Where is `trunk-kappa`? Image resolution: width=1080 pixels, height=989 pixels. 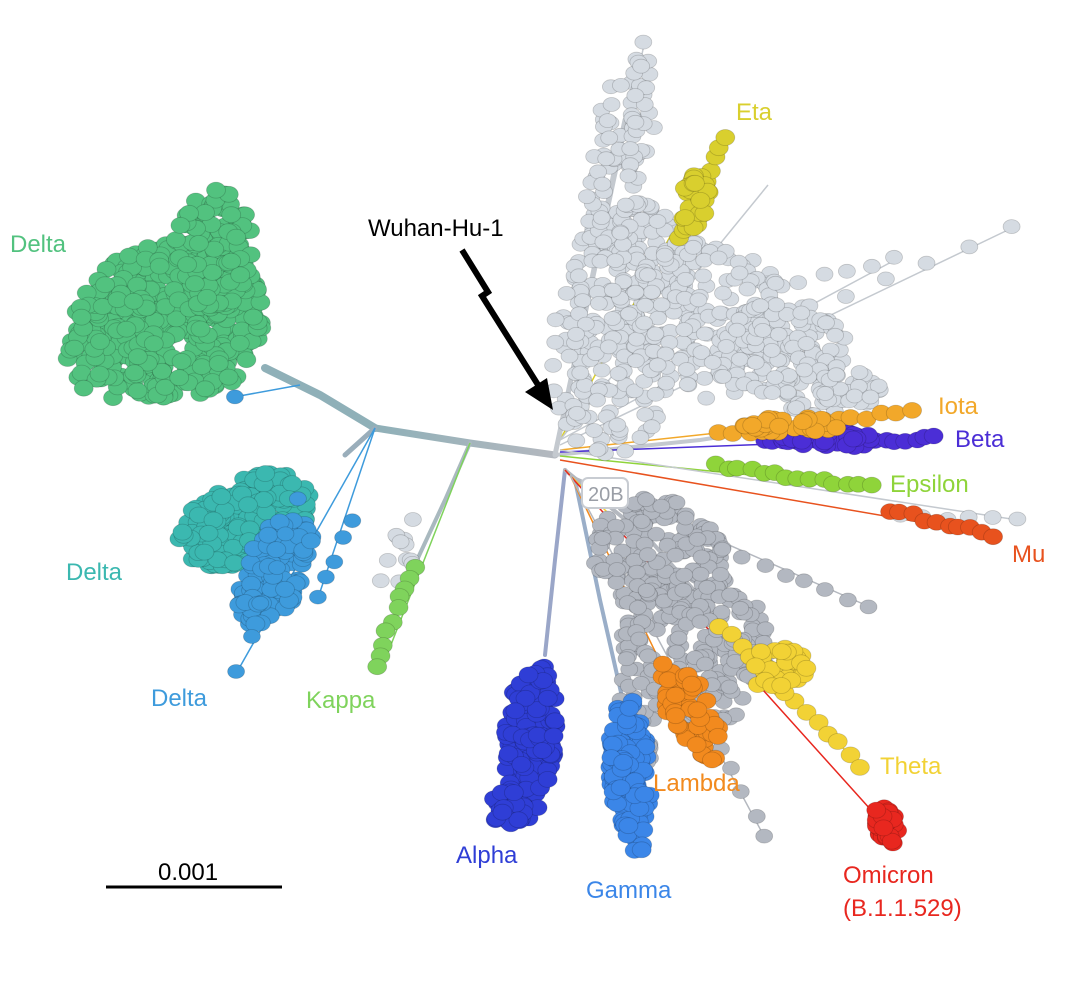 trunk-kappa is located at coordinates (440, 509).